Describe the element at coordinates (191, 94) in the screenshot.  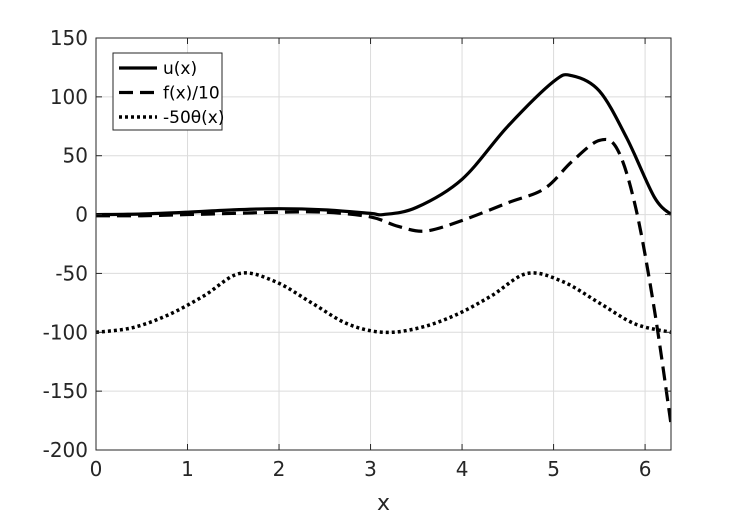
I see `legend-entry: f(x)/10` at that location.